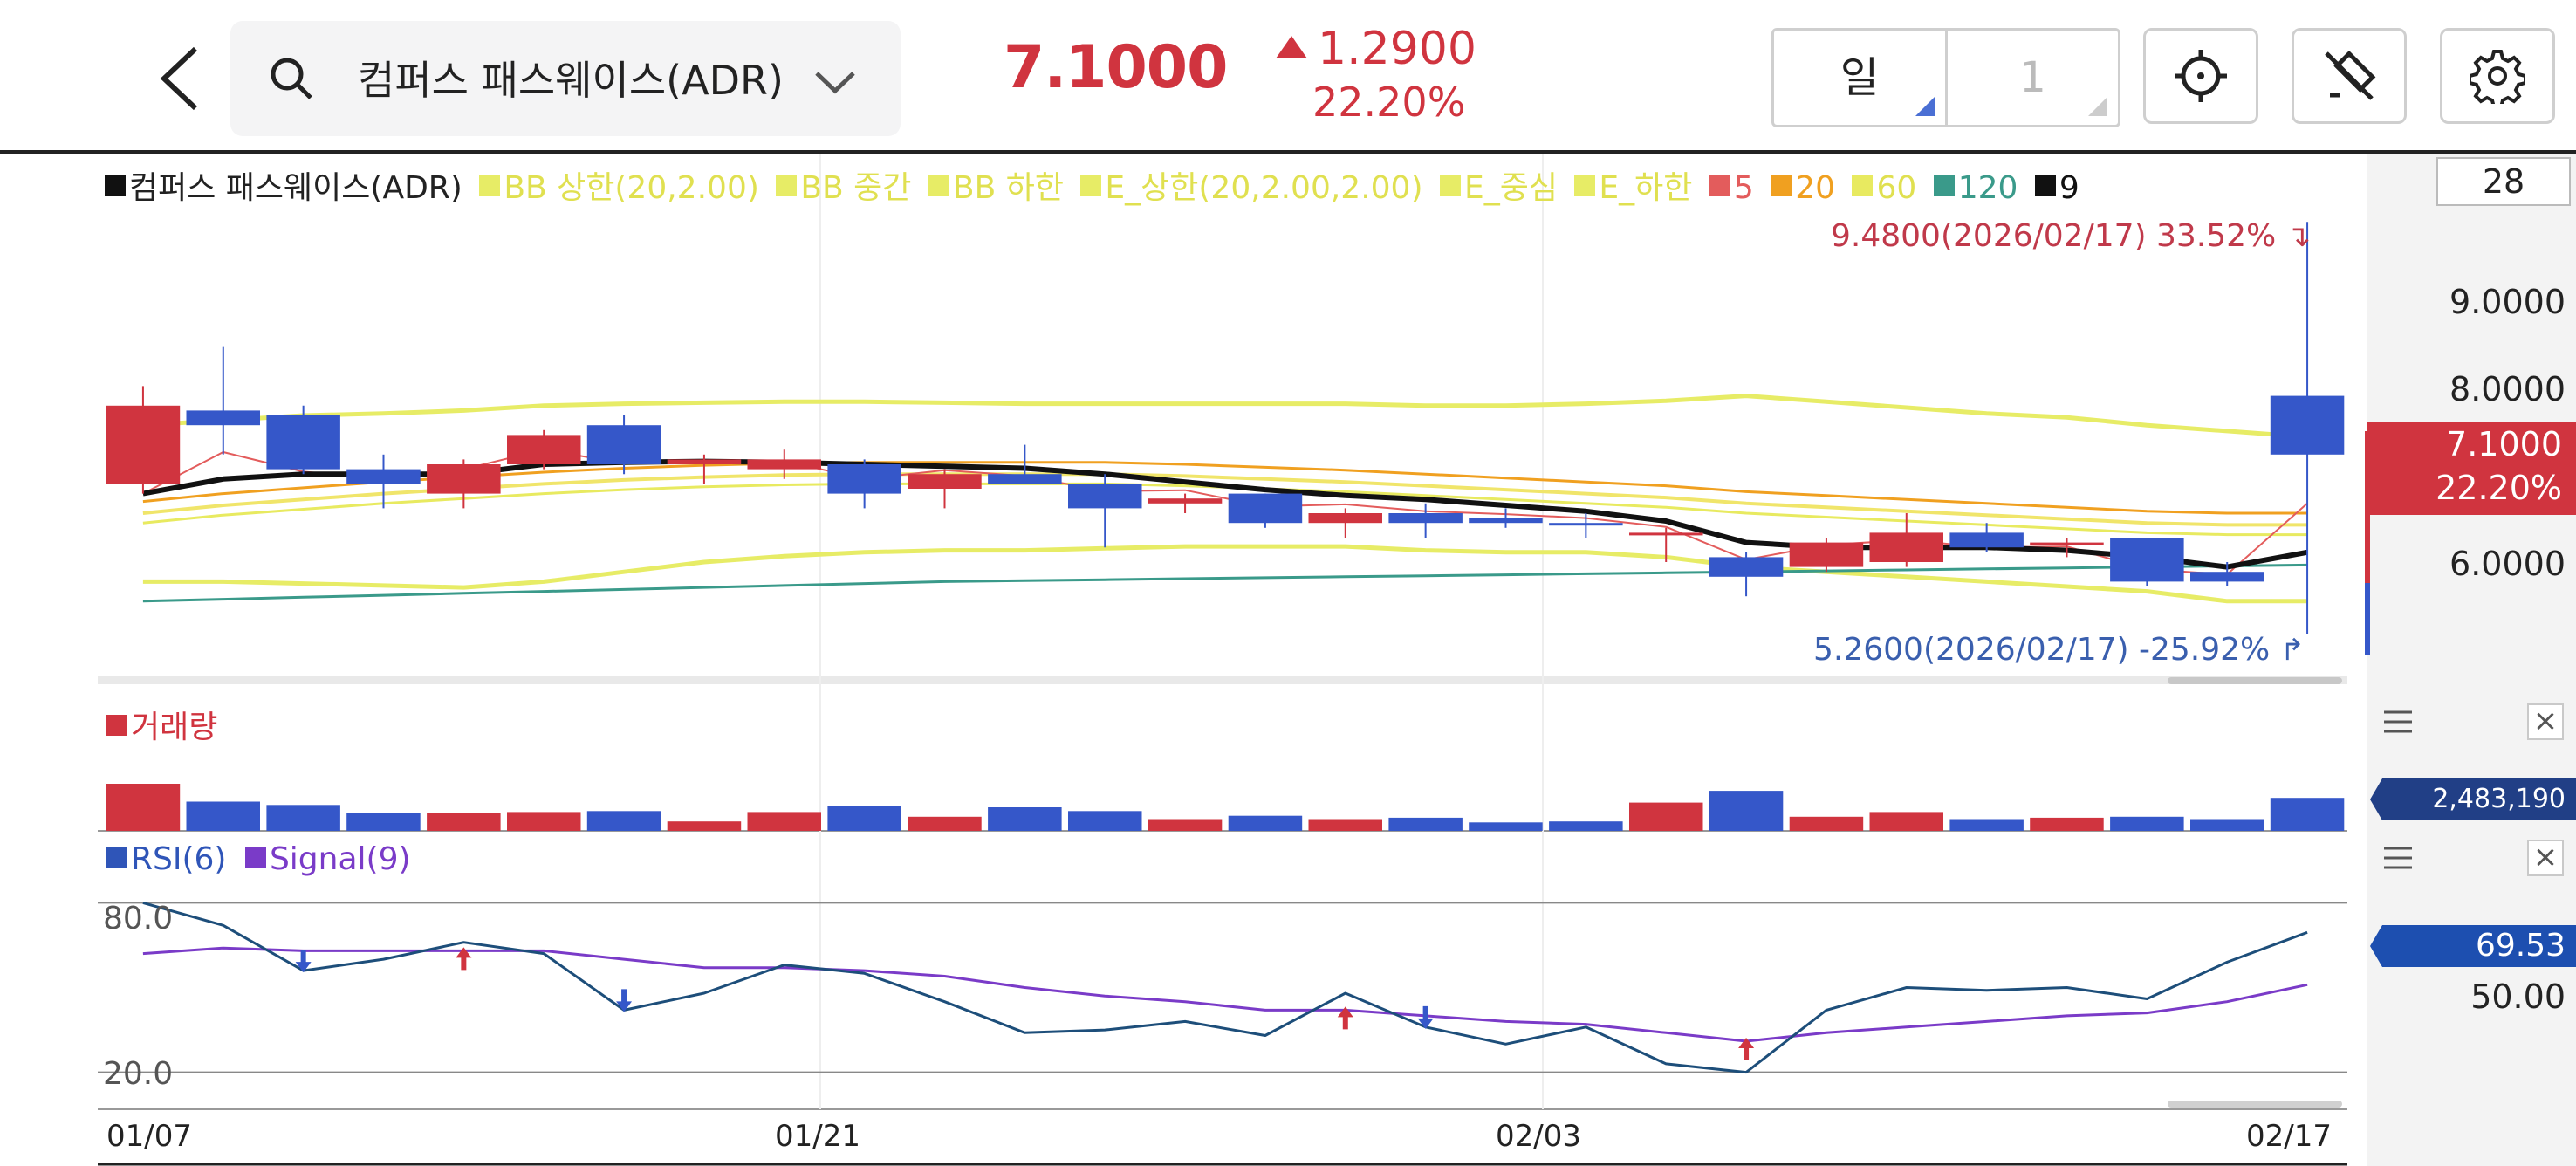  Describe the element at coordinates (1225, 488) in the screenshot. I see `ma20-line` at that location.